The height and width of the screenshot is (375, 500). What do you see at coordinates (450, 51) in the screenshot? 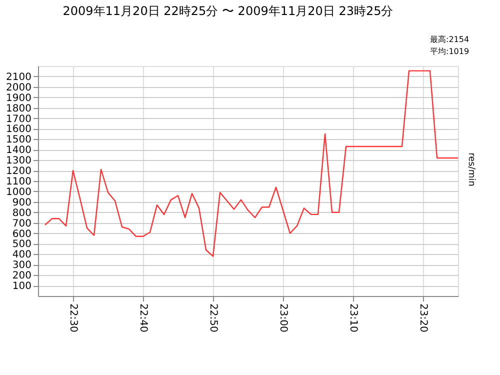
I see `text: 平均:1019` at bounding box center [450, 51].